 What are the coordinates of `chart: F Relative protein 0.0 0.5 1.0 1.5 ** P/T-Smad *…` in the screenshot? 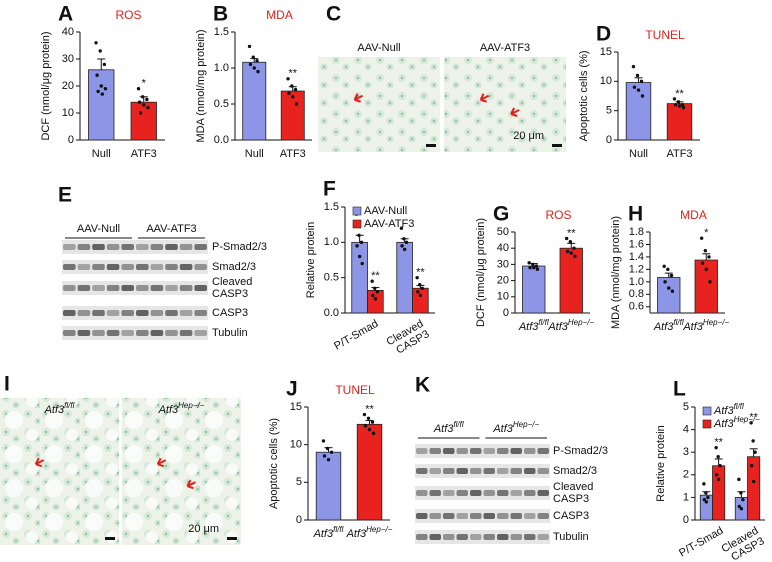 It's located at (370, 268).